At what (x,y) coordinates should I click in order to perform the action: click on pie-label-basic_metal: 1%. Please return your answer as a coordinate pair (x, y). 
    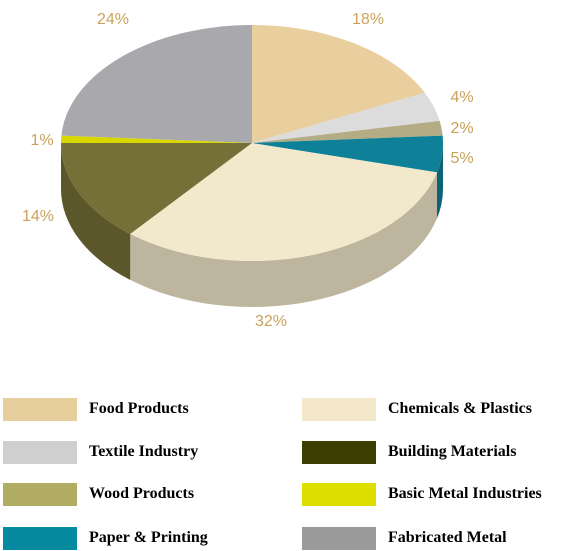
    Looking at the image, I should click on (41, 140).